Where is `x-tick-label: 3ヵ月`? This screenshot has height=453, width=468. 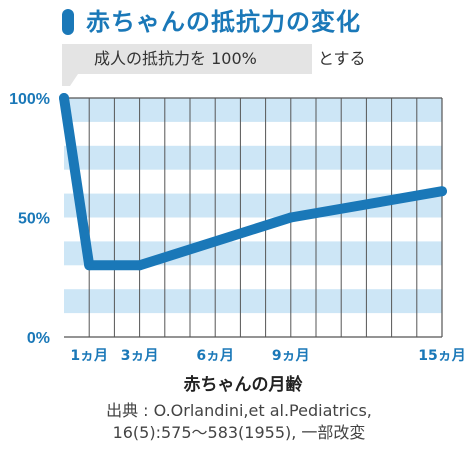 x-tick-label: 3ヵ月 is located at coordinates (140, 356).